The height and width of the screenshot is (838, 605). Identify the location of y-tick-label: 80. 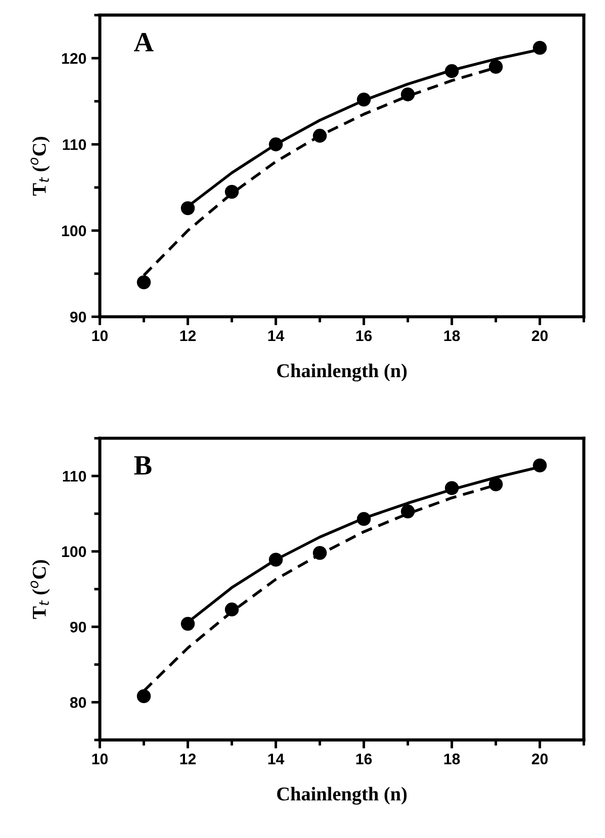
(78, 702).